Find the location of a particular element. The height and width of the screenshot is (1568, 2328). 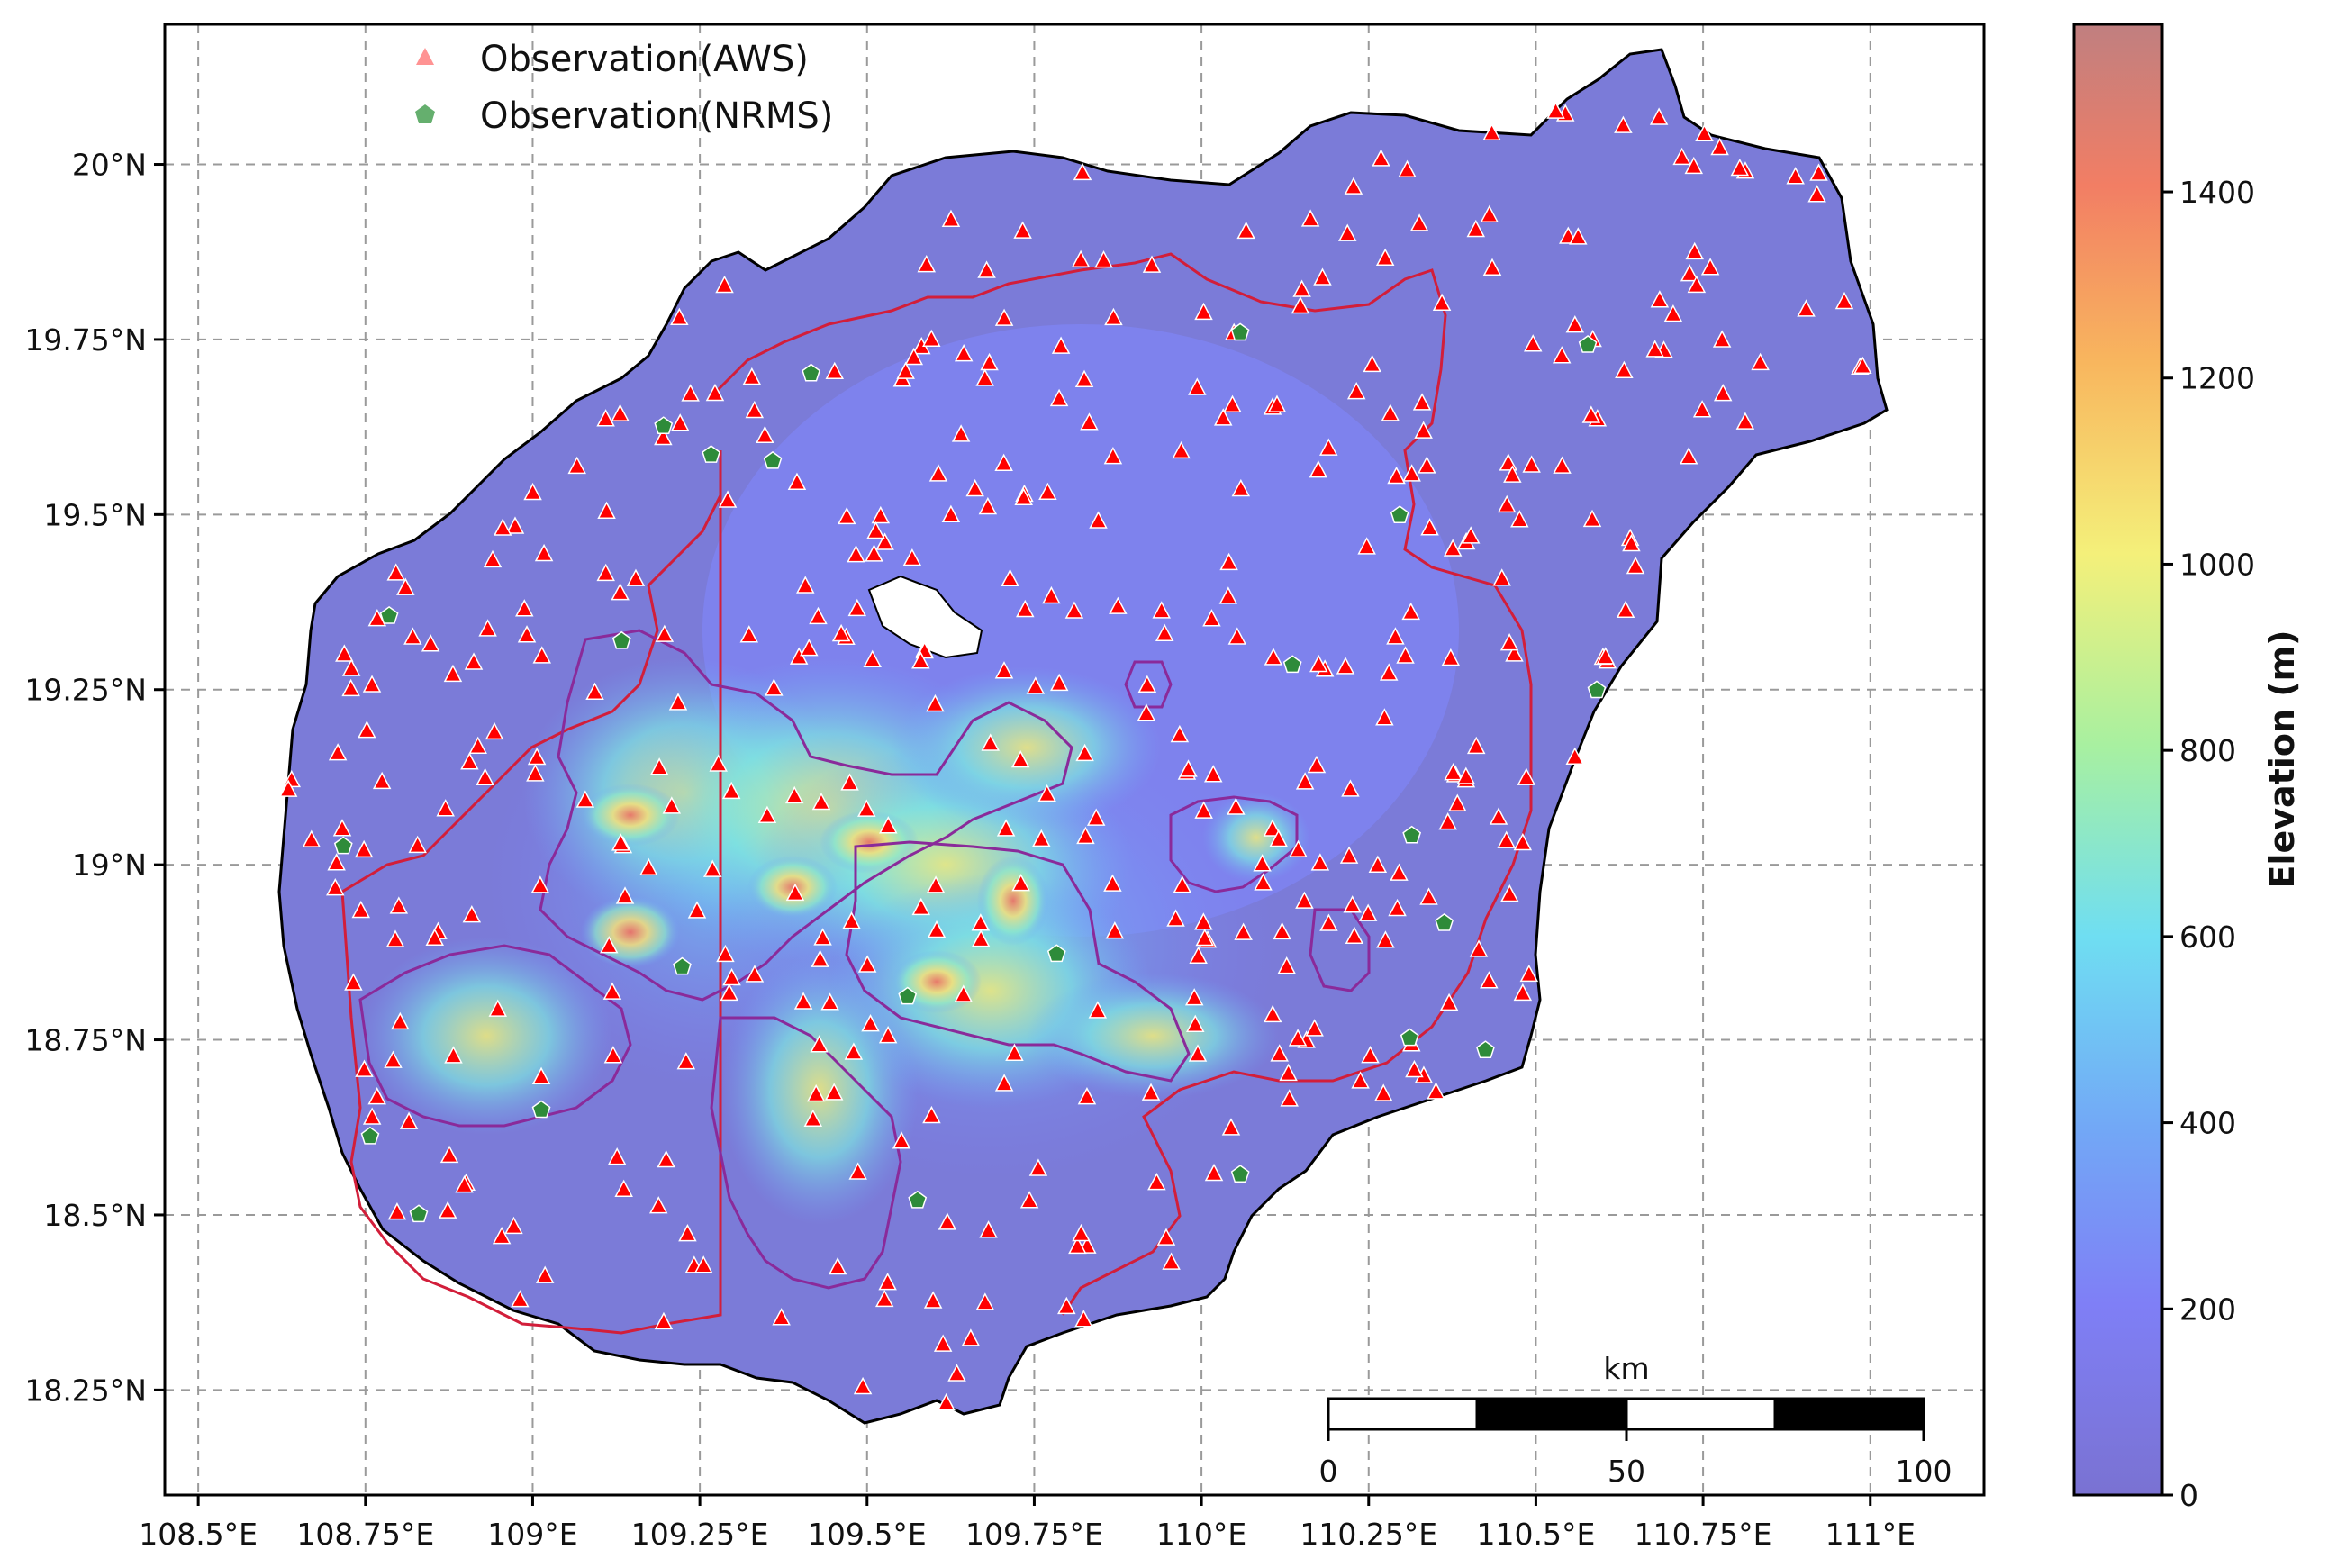

purple-boundary-ne is located at coordinates (1234, 844).